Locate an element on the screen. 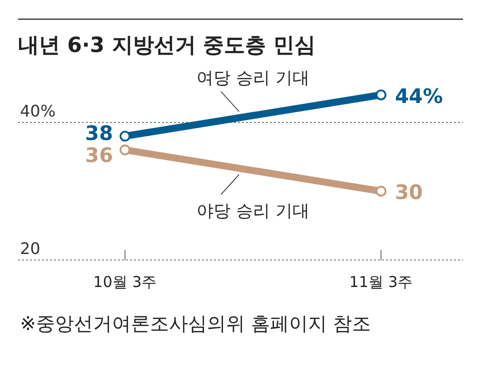 This screenshot has width=480, height=369. data-label: 44% is located at coordinates (419, 96).